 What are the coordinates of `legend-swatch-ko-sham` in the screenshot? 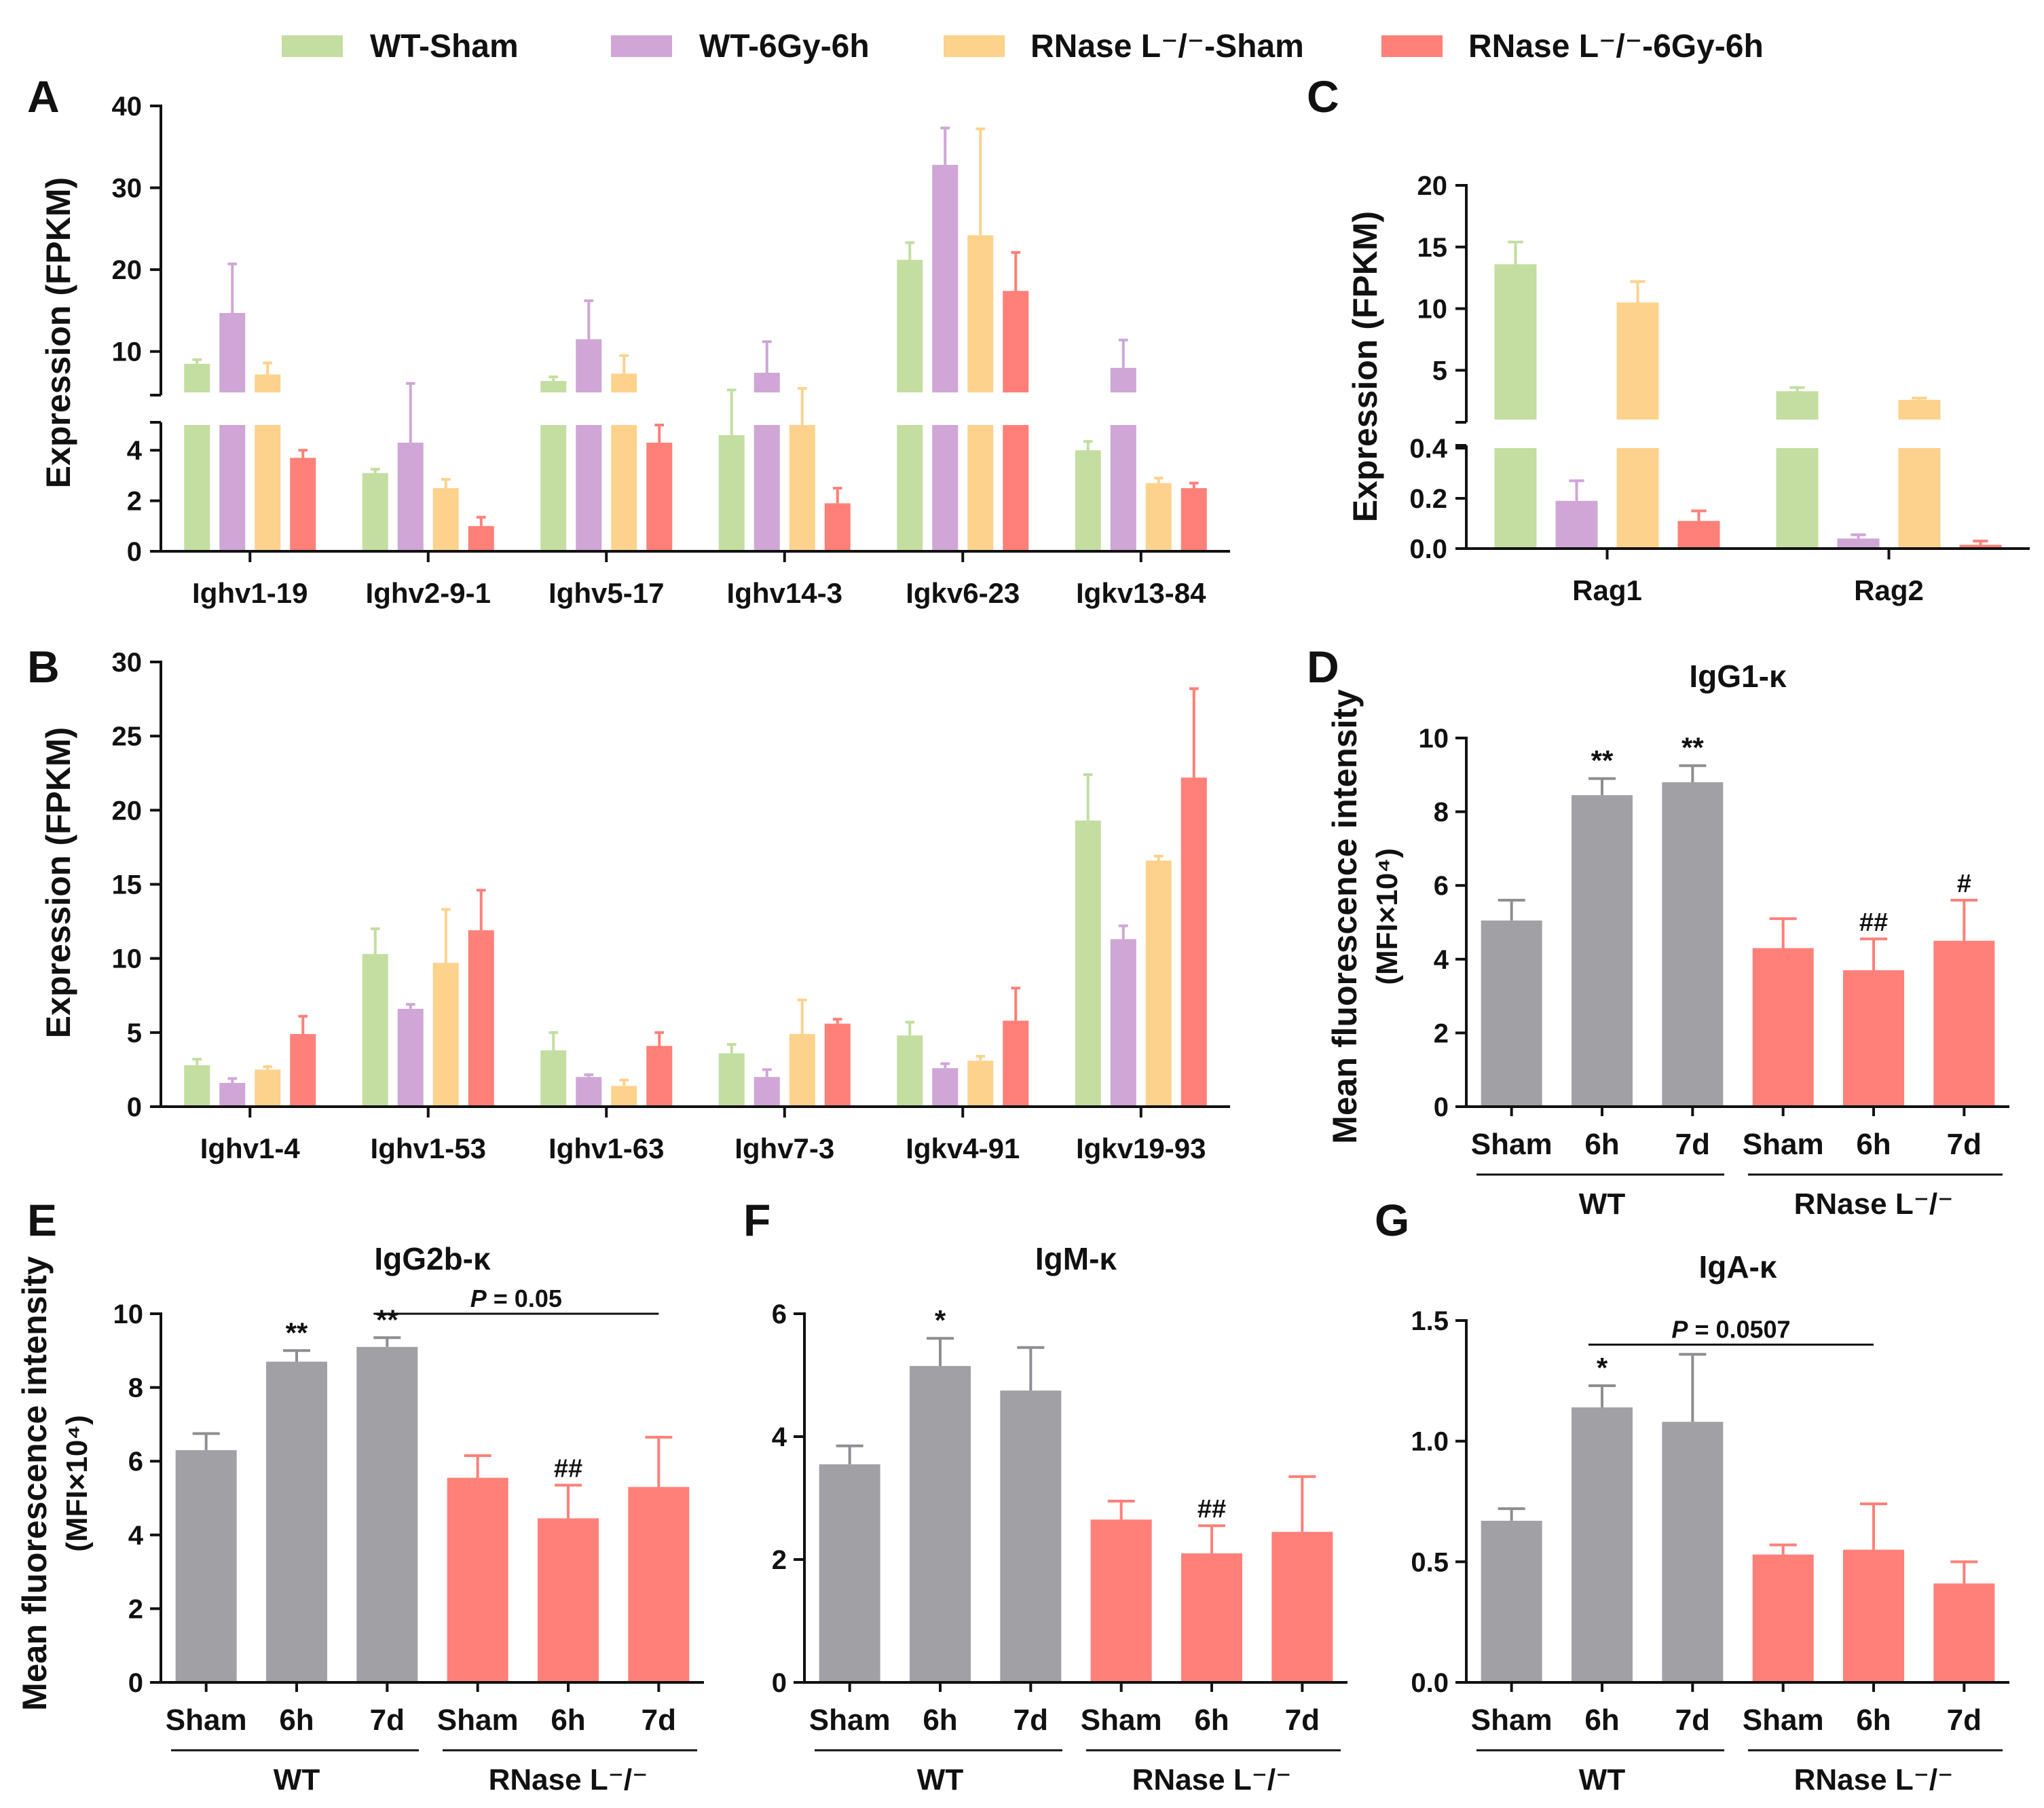 It's located at (974, 46).